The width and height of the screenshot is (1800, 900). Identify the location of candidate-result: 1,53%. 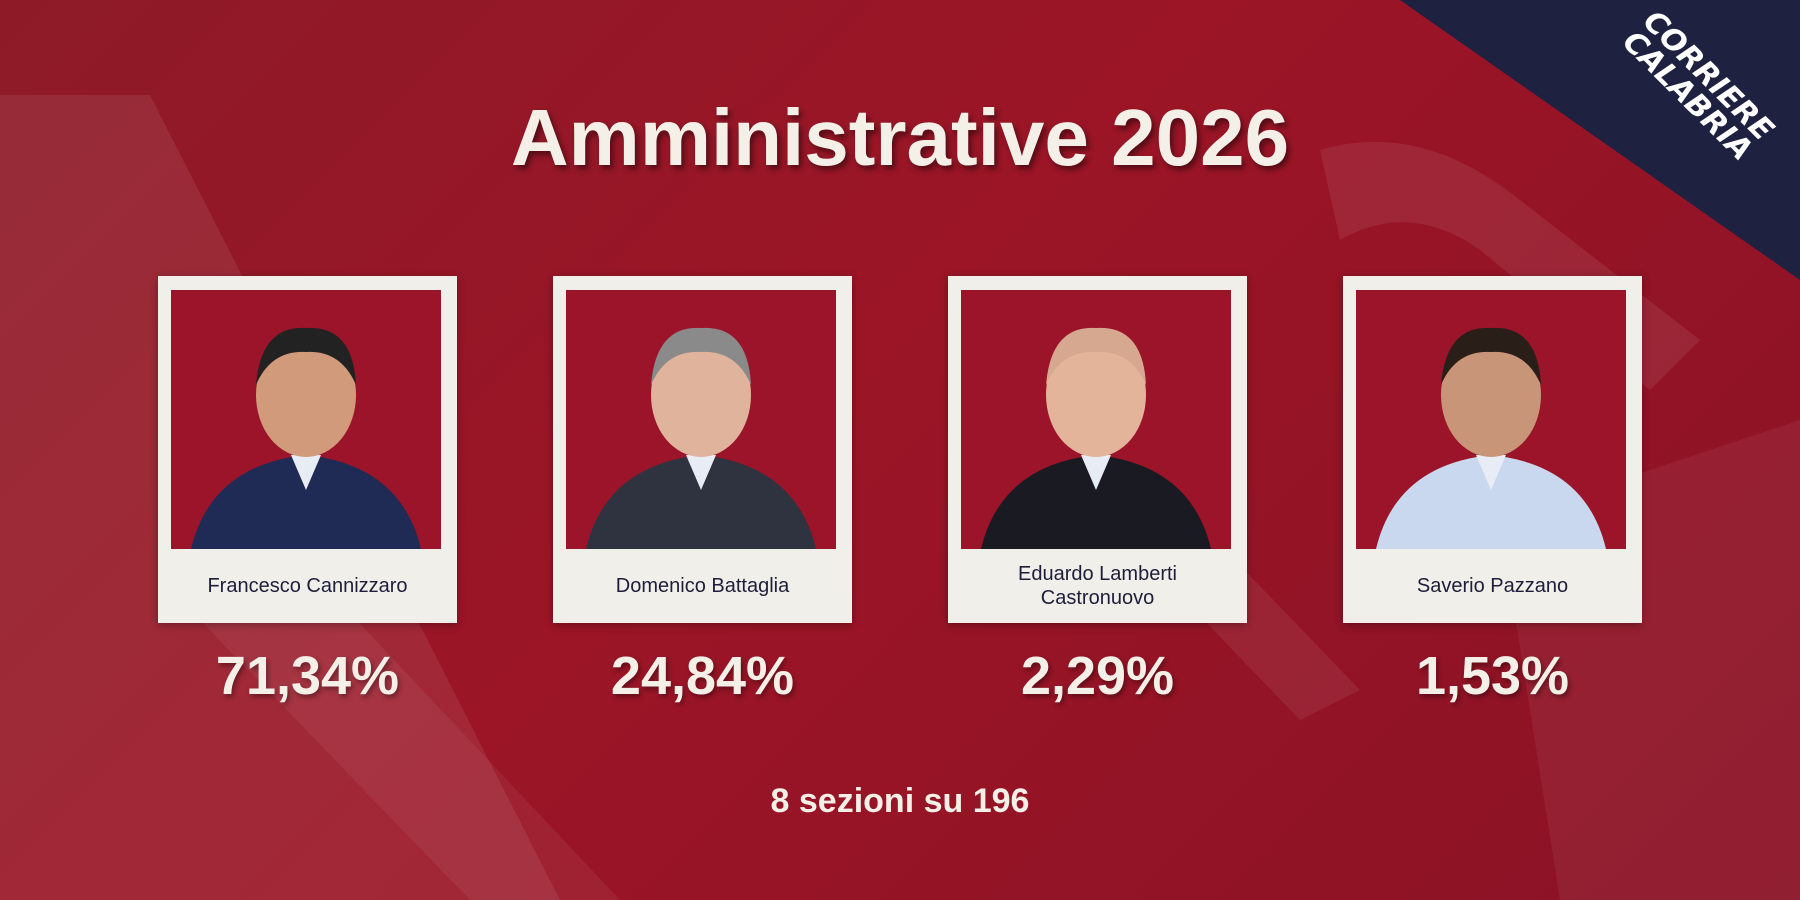
(1492, 676).